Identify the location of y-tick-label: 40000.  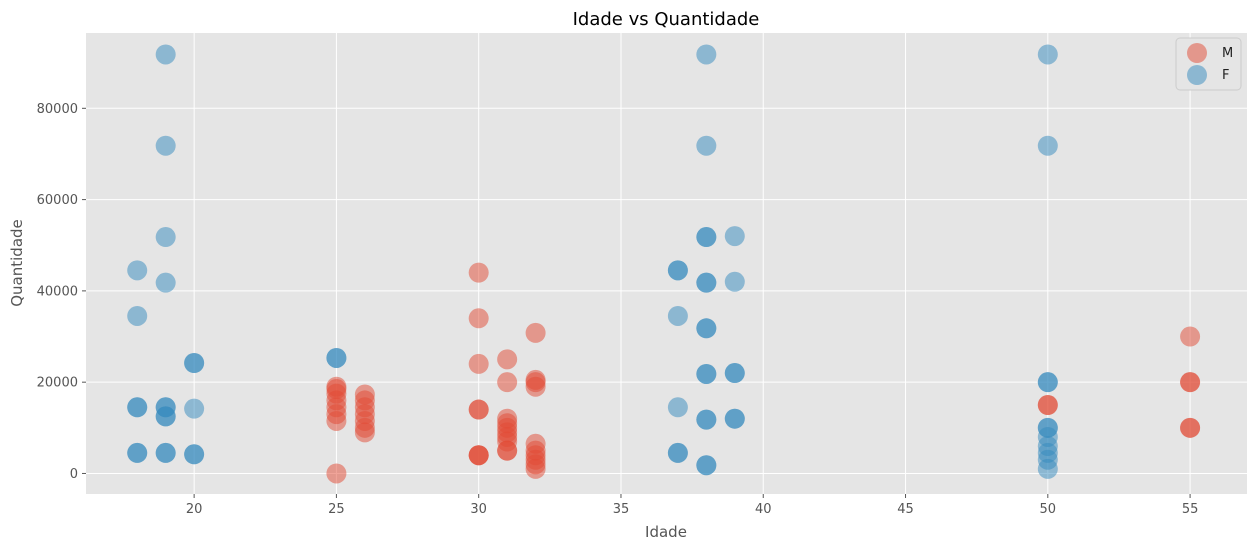
(57, 291).